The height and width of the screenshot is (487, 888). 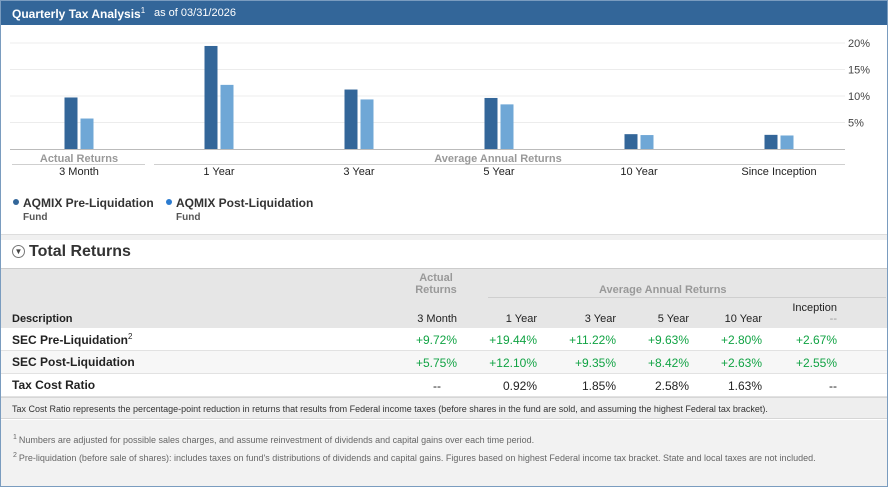 I want to click on x-tick-label: 10 Year, so click(x=639, y=172).